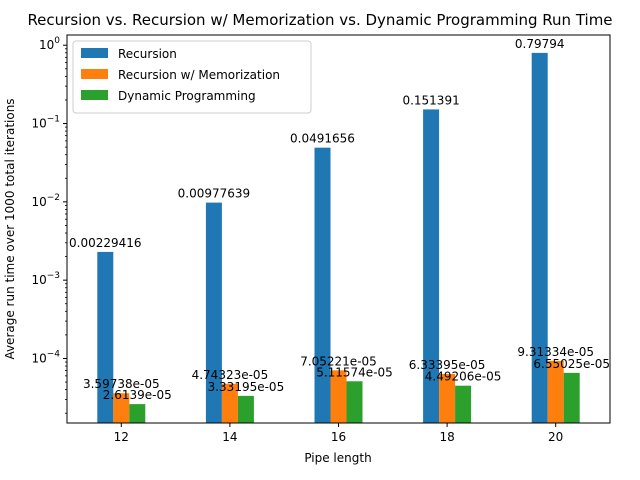  I want to click on data-label: 0.0491656, so click(322, 139).